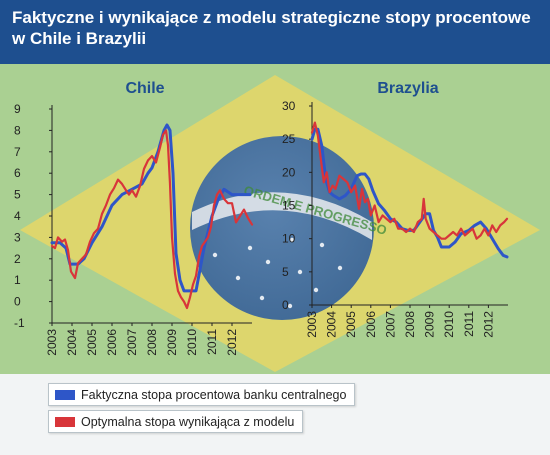 This screenshot has width=550, height=455. What do you see at coordinates (65, 421) in the screenshot?
I see `legend-swatch-model` at bounding box center [65, 421].